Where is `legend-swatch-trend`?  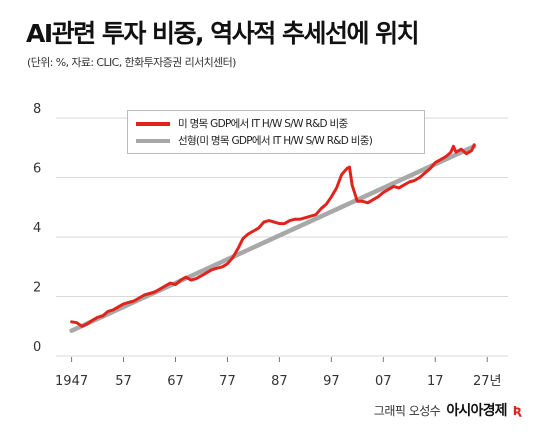 legend-swatch-trend is located at coordinates (153, 140).